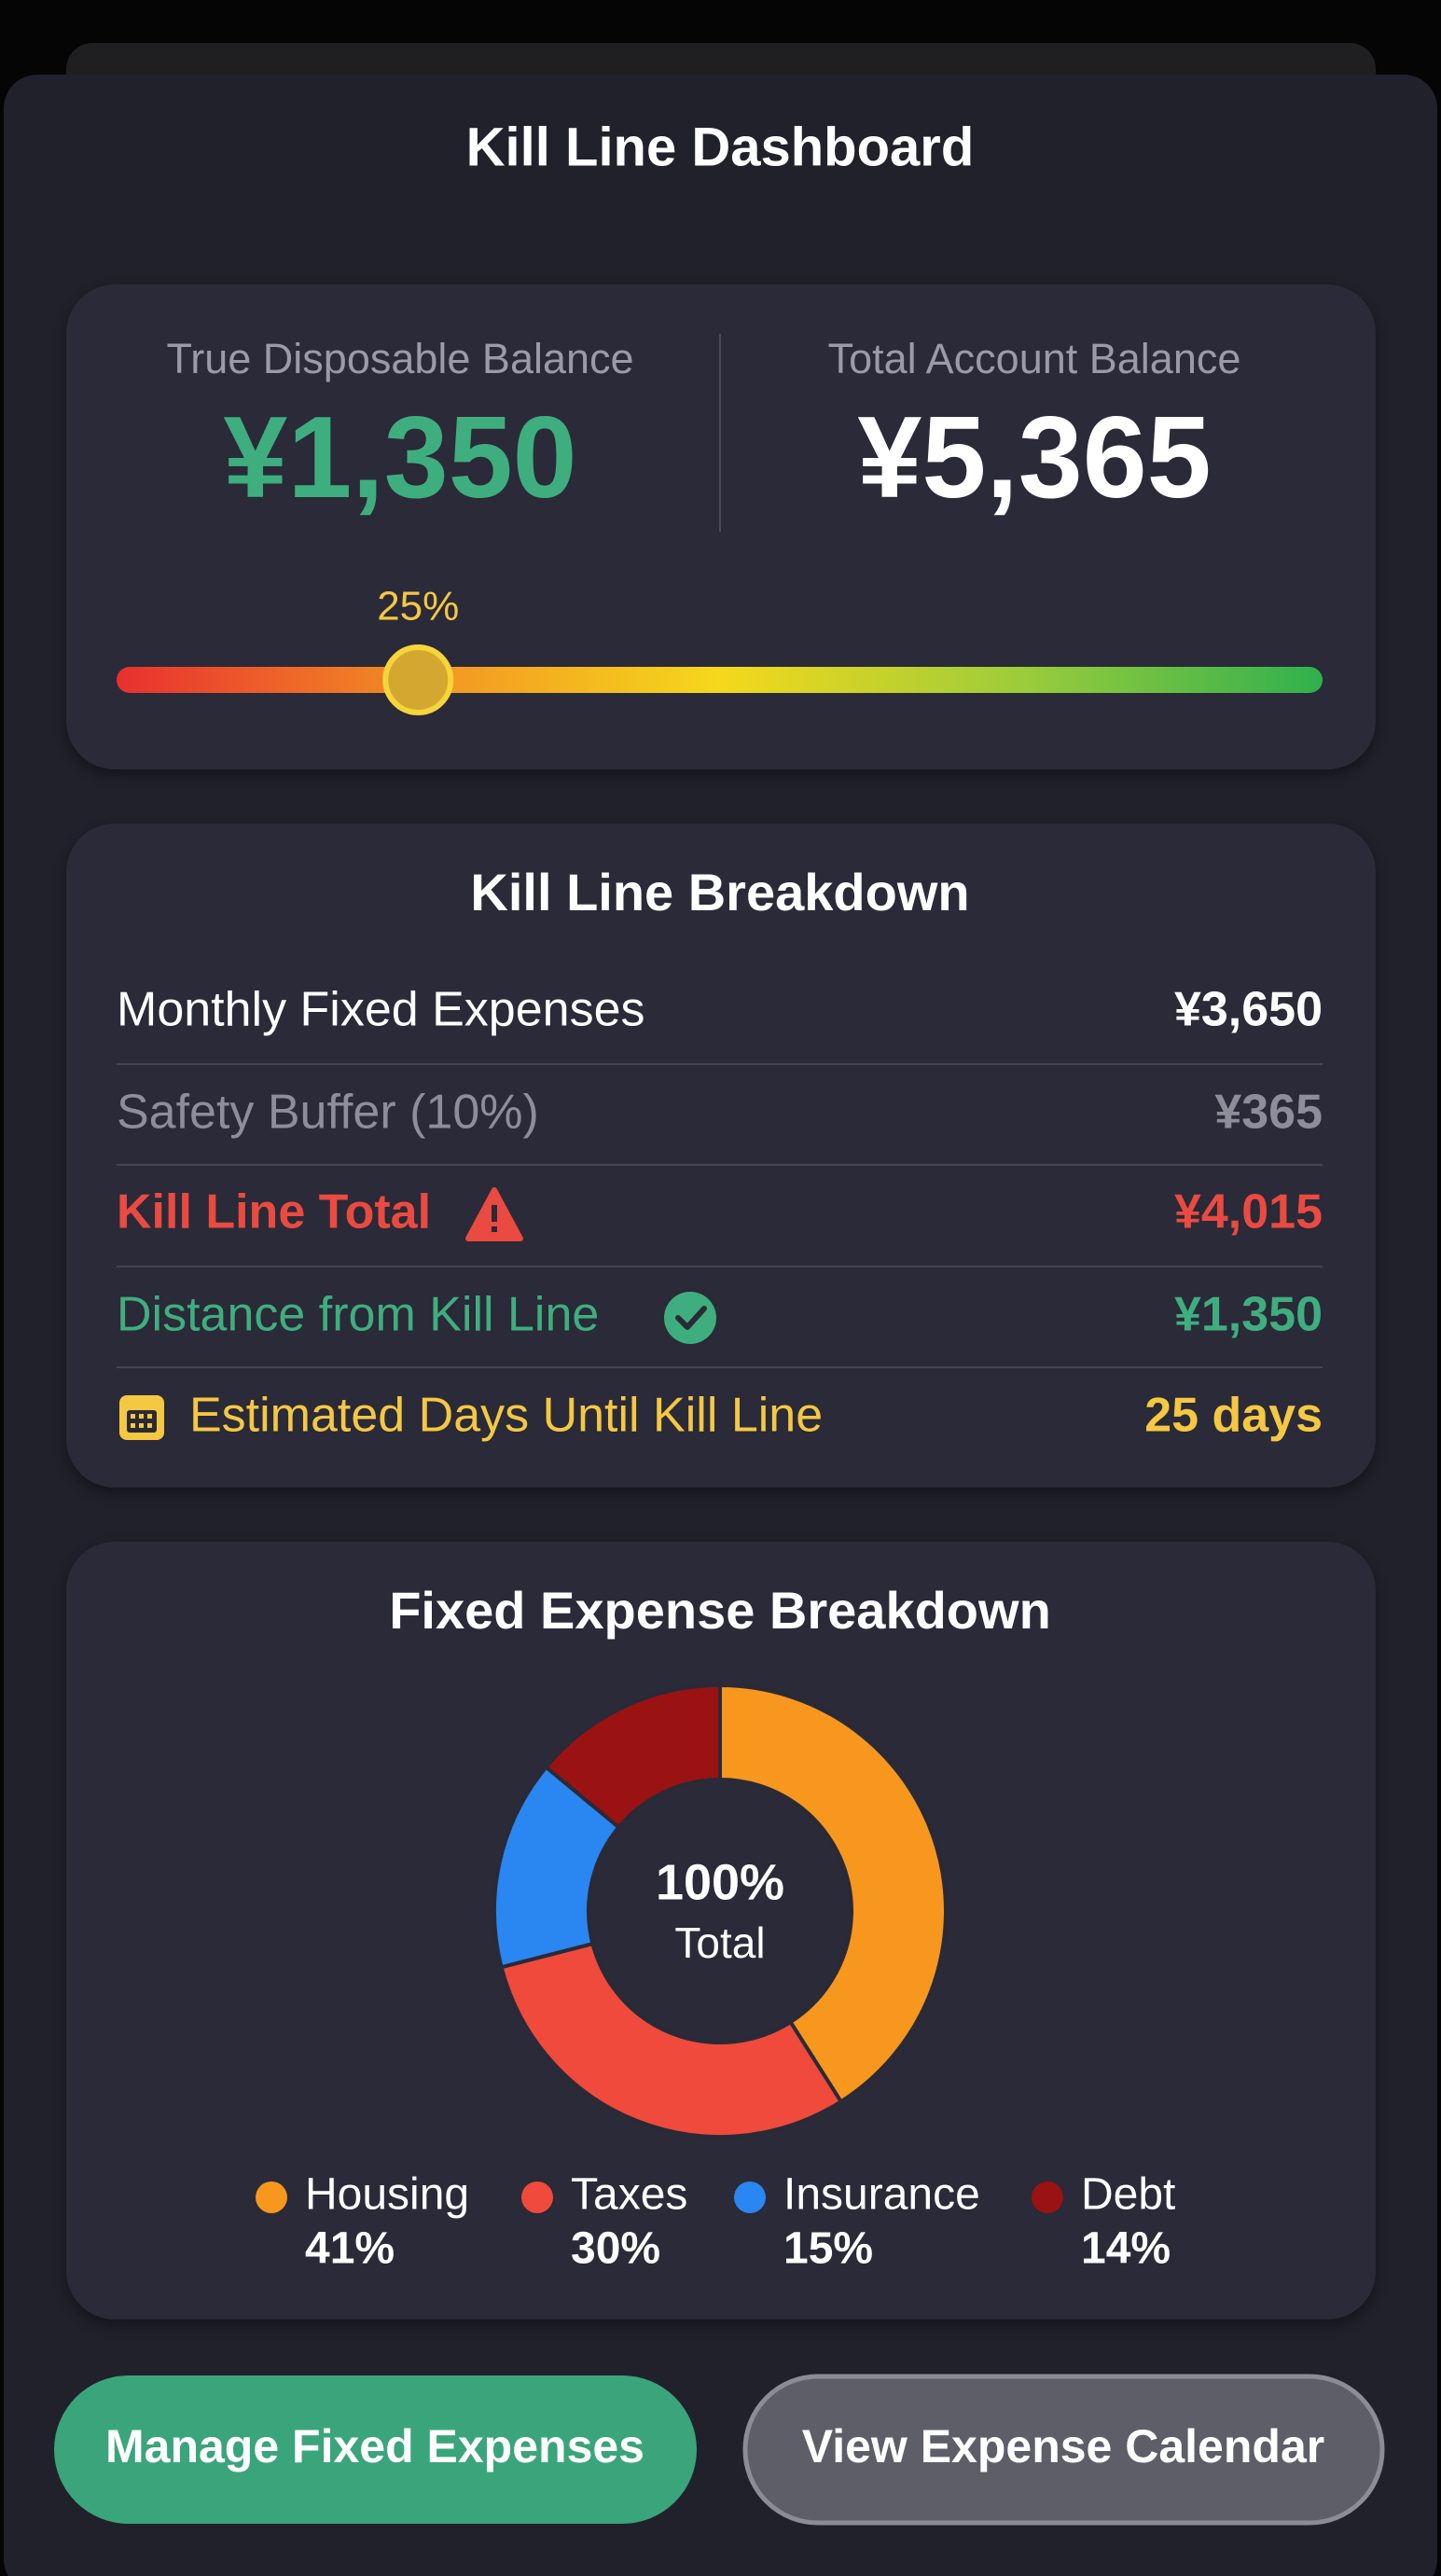  Describe the element at coordinates (328, 1113) in the screenshot. I see `row-label: Safety Buffer (10%)` at that location.